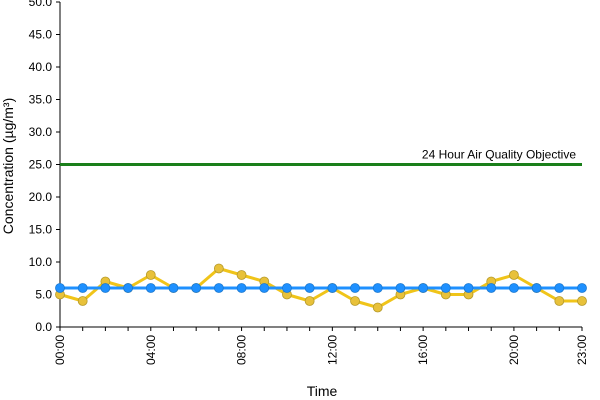 This screenshot has width=600, height=400. What do you see at coordinates (41, 197) in the screenshot?
I see `y-tick-label: 20.0` at bounding box center [41, 197].